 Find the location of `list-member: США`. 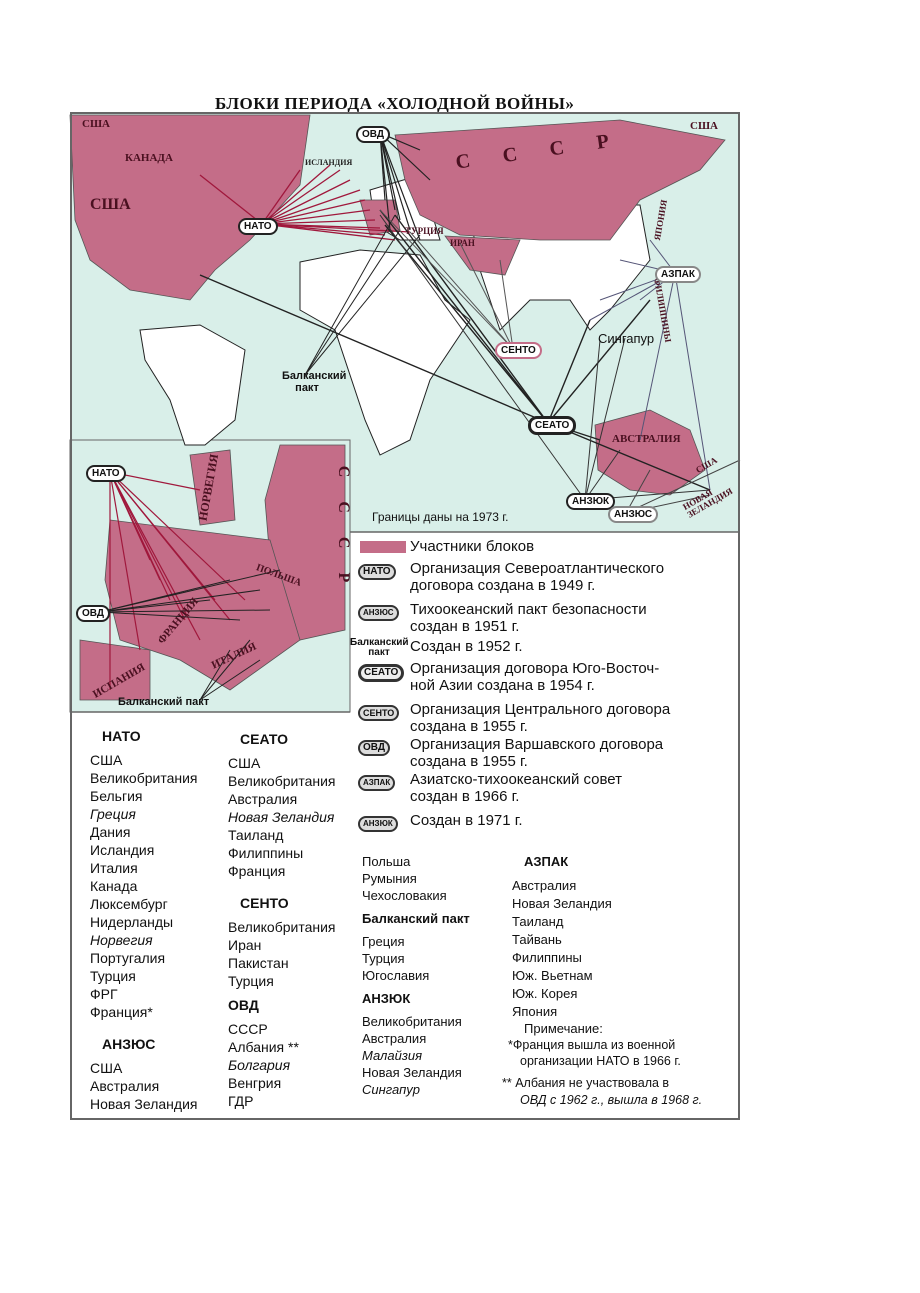

list-member: США is located at coordinates (244, 763).